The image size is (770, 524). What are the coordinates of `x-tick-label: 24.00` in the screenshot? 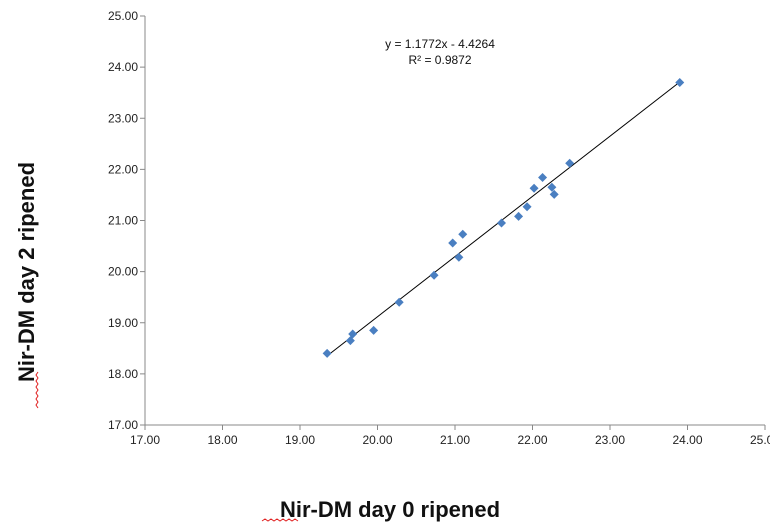 It's located at (687, 440).